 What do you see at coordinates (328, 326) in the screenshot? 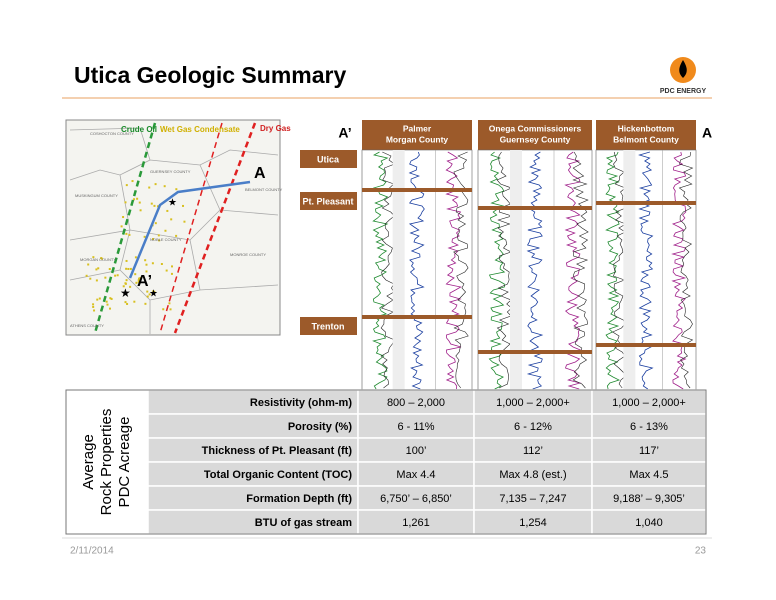
I see `formation-label: Trenton` at bounding box center [328, 326].